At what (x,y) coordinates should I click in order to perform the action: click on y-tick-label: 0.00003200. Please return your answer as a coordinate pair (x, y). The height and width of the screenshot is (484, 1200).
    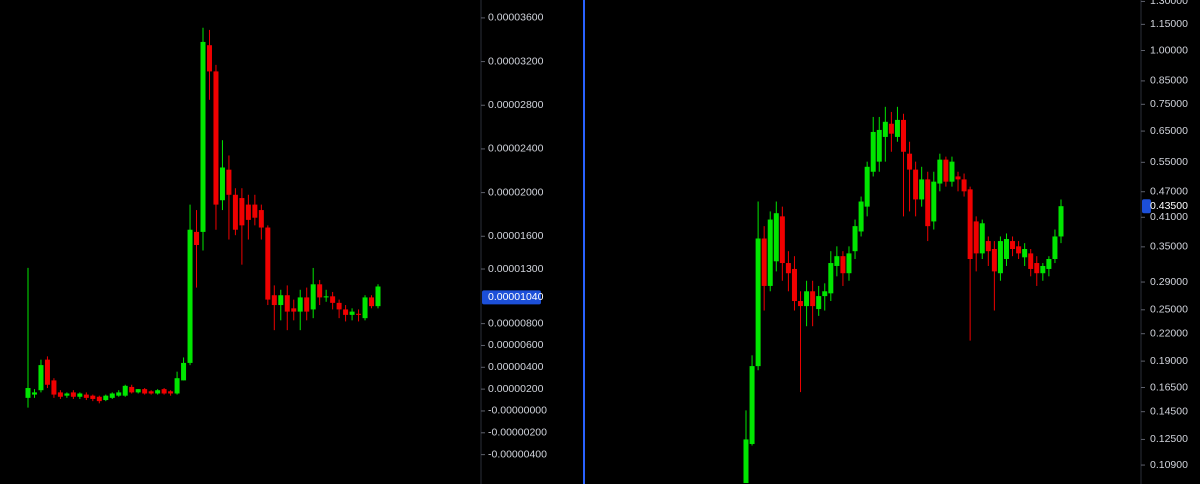
    Looking at the image, I should click on (516, 61).